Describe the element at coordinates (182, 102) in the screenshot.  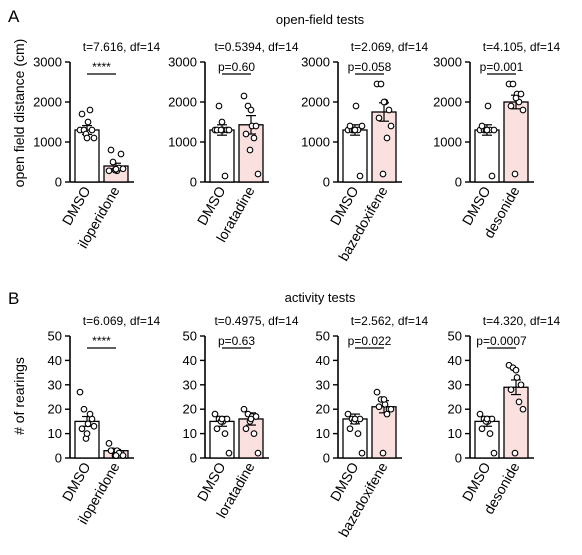
I see `y-tick-label: 2000` at that location.